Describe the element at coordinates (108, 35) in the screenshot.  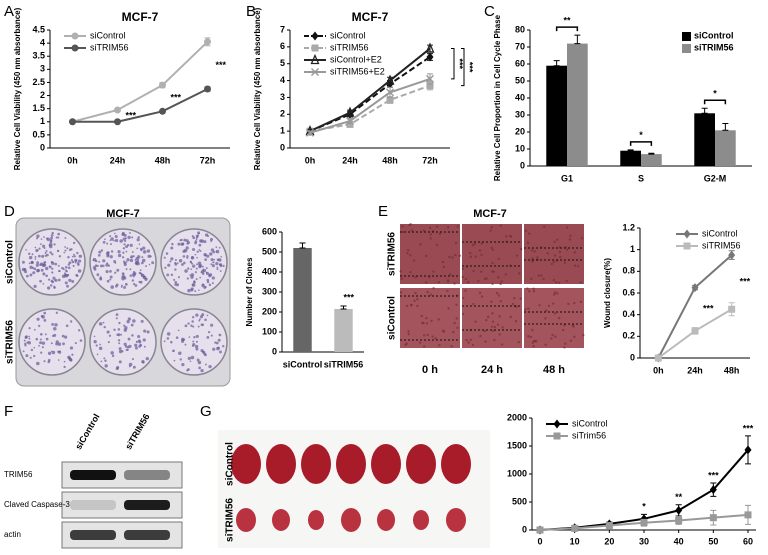
I see `legend-label: siControl` at that location.